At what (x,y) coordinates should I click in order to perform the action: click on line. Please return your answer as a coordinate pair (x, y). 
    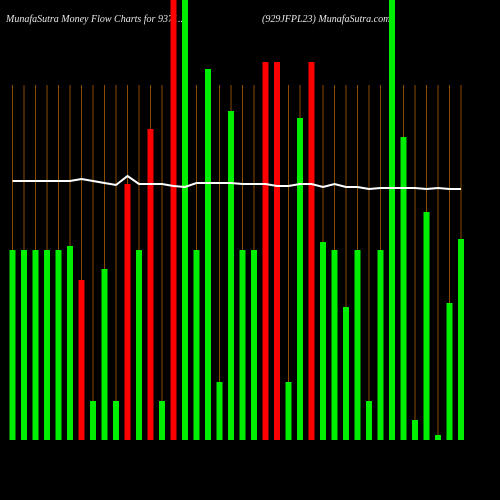
    Looking at the image, I should click on (236, 182).